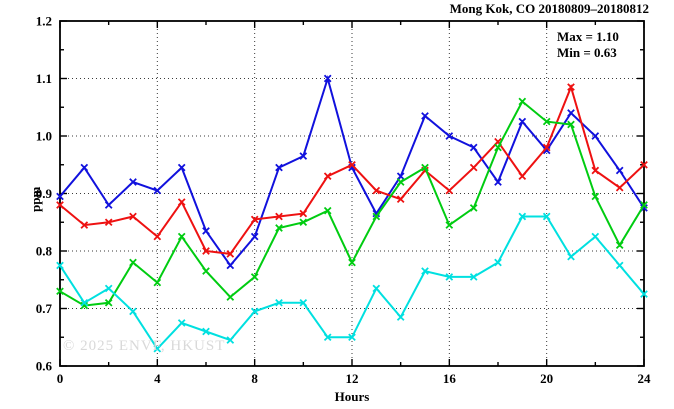 Image resolution: width=674 pixels, height=409 pixels. What do you see at coordinates (44, 251) in the screenshot?
I see `y-tick-label: 0.8` at bounding box center [44, 251].